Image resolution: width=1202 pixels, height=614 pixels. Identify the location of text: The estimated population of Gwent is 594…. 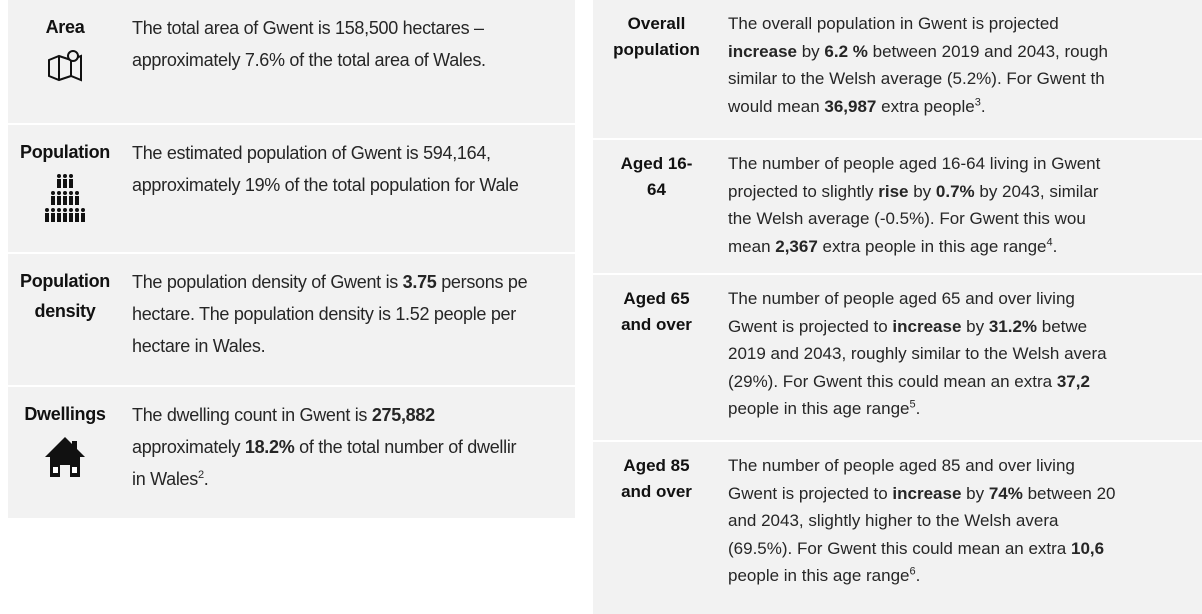
(311, 153).